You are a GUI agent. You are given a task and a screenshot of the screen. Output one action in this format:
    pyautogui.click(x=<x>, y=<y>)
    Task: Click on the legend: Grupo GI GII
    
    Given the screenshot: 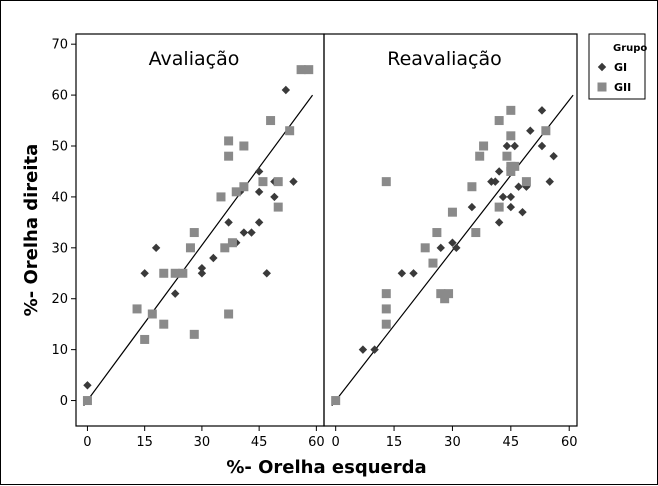 What is the action you would take?
    pyautogui.click(x=617, y=66)
    